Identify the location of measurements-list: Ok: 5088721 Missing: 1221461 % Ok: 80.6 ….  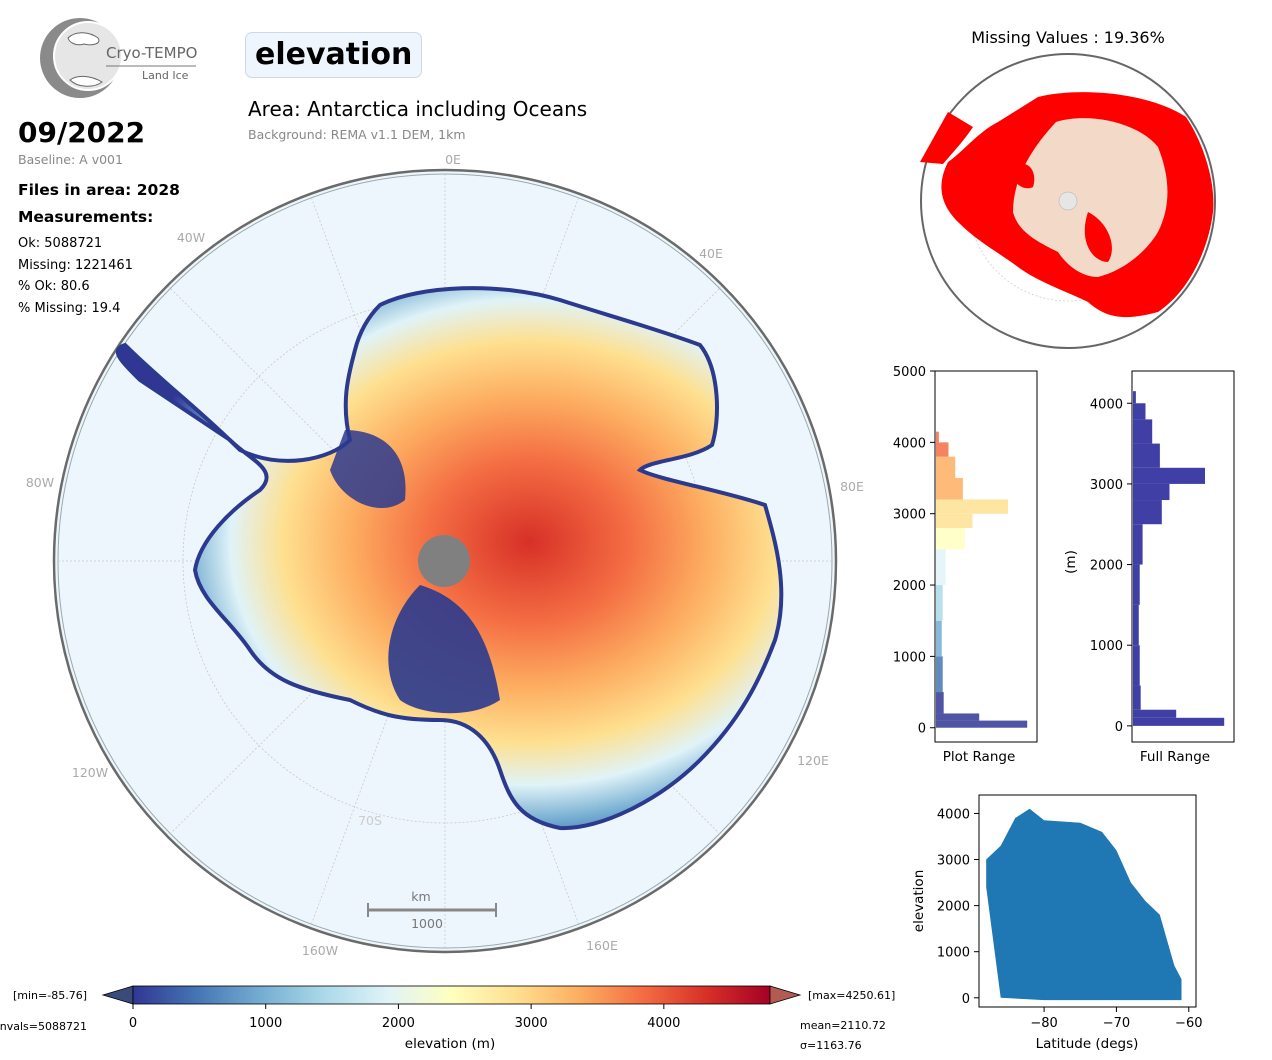
(75, 276).